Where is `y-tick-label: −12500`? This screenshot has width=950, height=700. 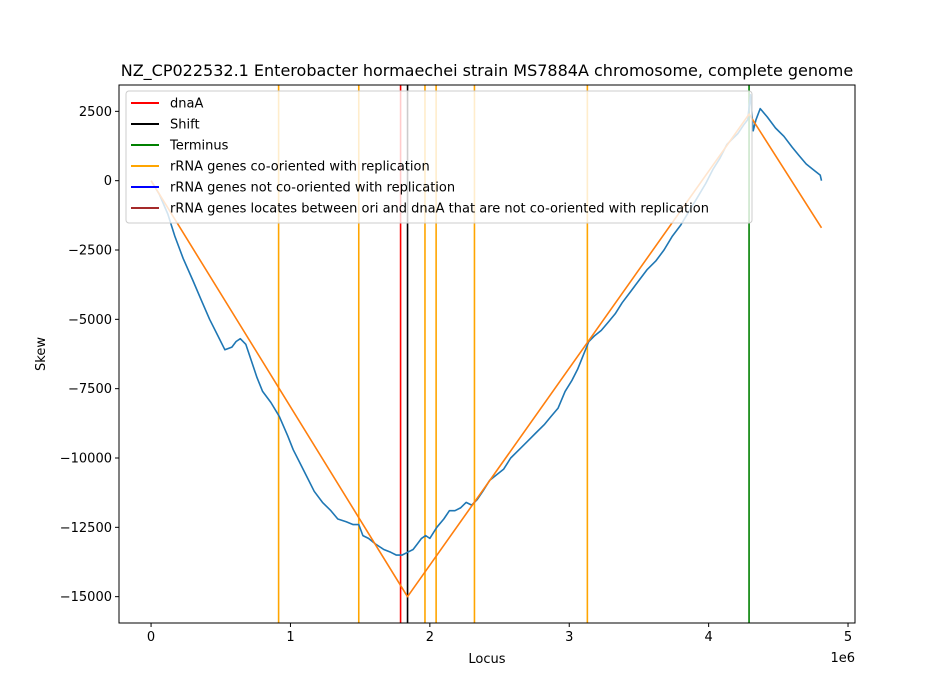 y-tick-label: −12500 is located at coordinates (86, 528).